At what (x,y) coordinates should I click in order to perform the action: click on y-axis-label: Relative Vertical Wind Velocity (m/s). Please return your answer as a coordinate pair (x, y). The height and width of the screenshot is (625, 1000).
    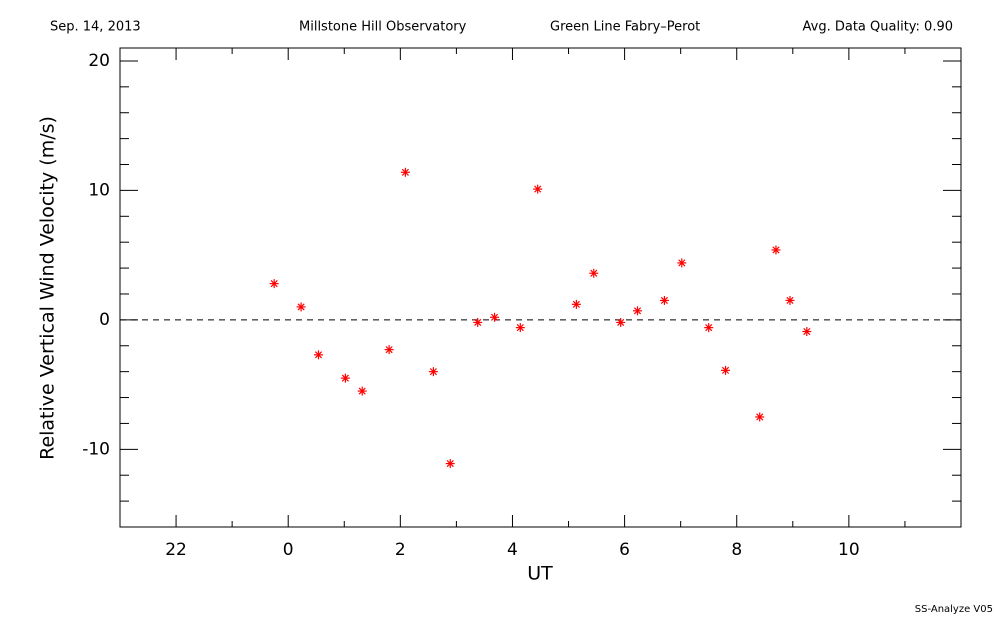
    Looking at the image, I should click on (48, 288).